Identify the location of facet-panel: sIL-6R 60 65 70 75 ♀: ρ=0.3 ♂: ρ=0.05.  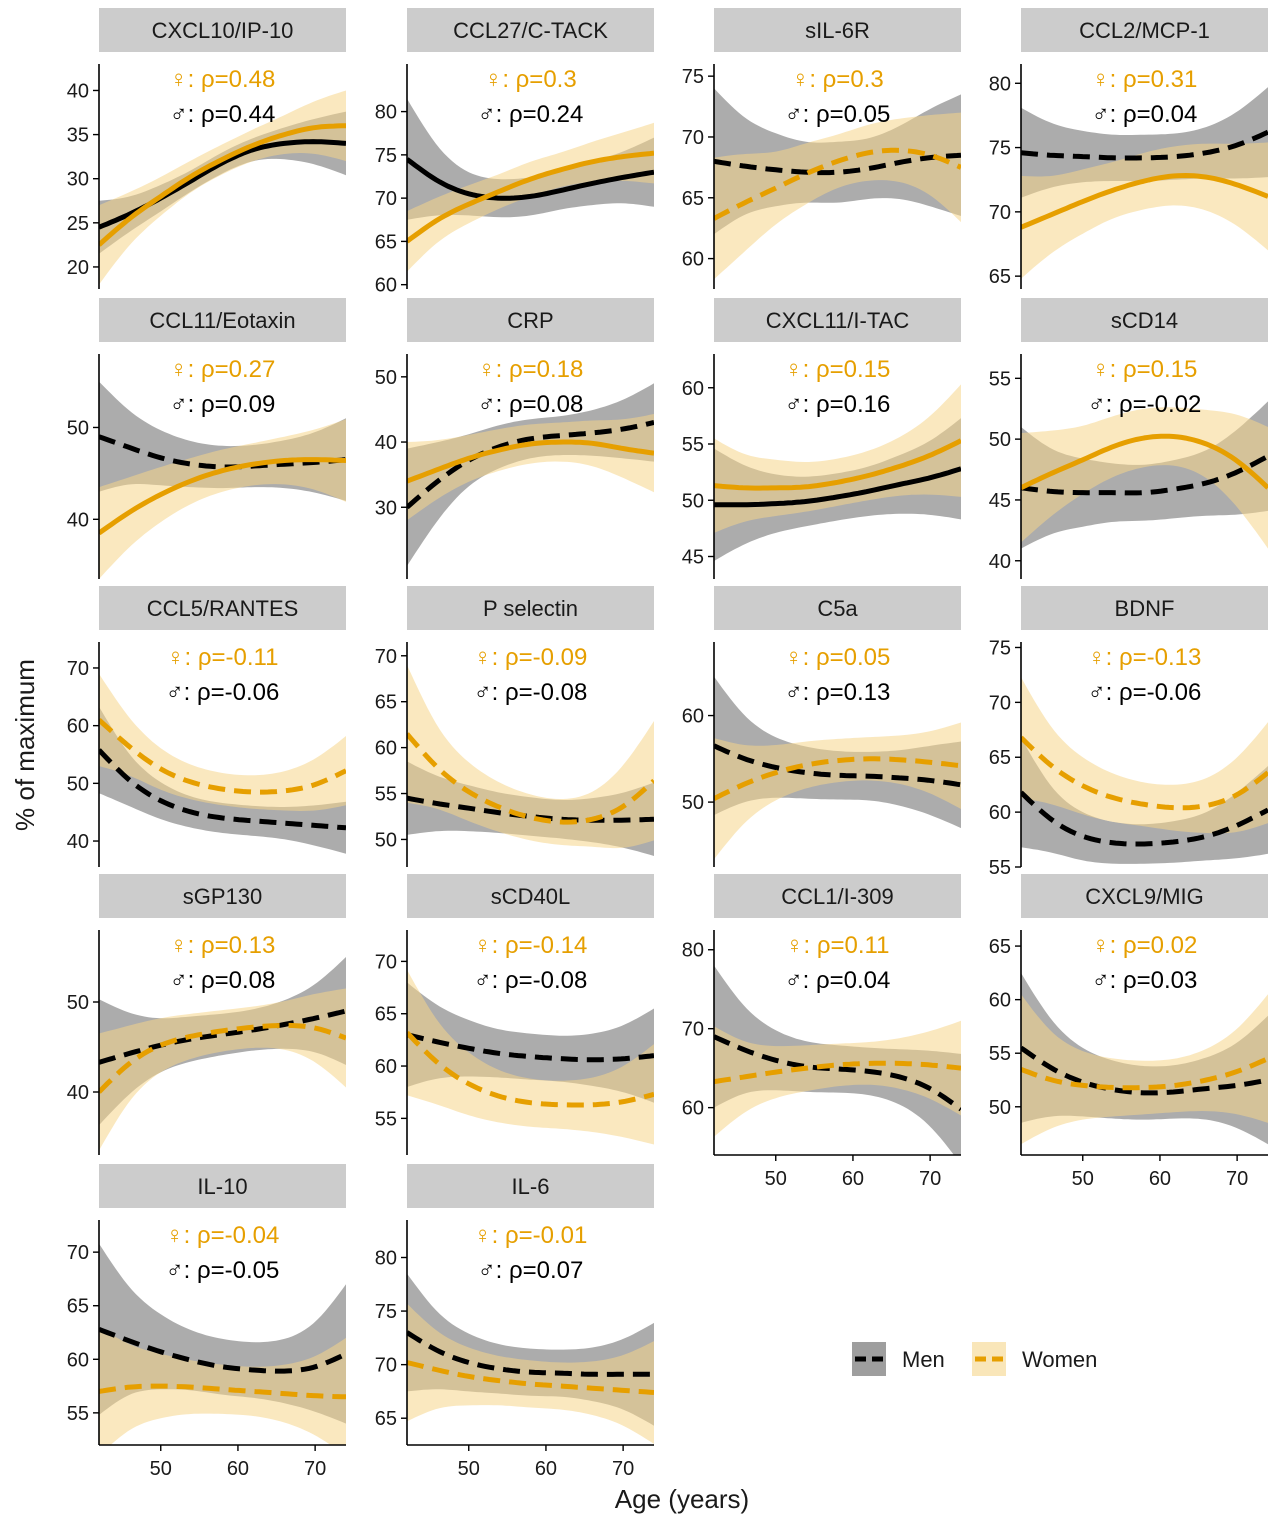
(821, 148).